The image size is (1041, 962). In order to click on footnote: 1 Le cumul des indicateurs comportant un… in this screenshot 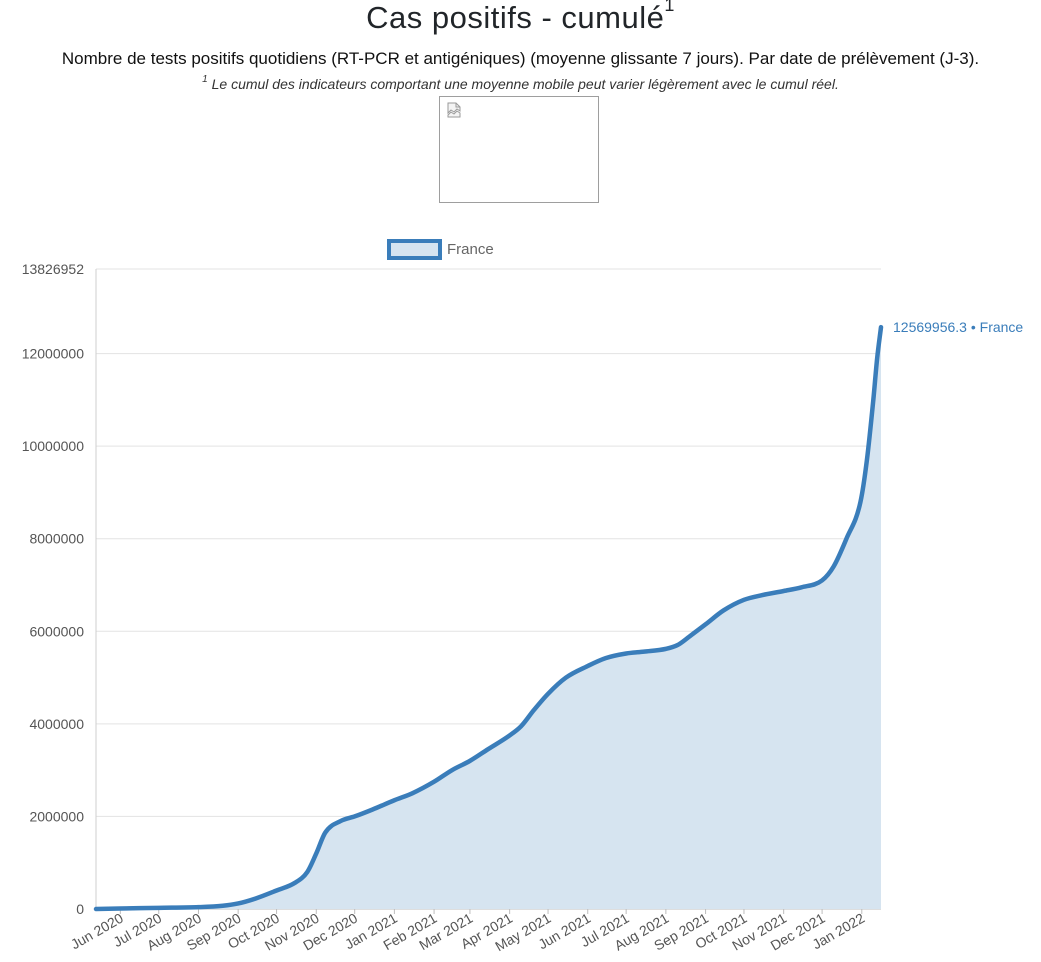, I will do `click(520, 84)`.